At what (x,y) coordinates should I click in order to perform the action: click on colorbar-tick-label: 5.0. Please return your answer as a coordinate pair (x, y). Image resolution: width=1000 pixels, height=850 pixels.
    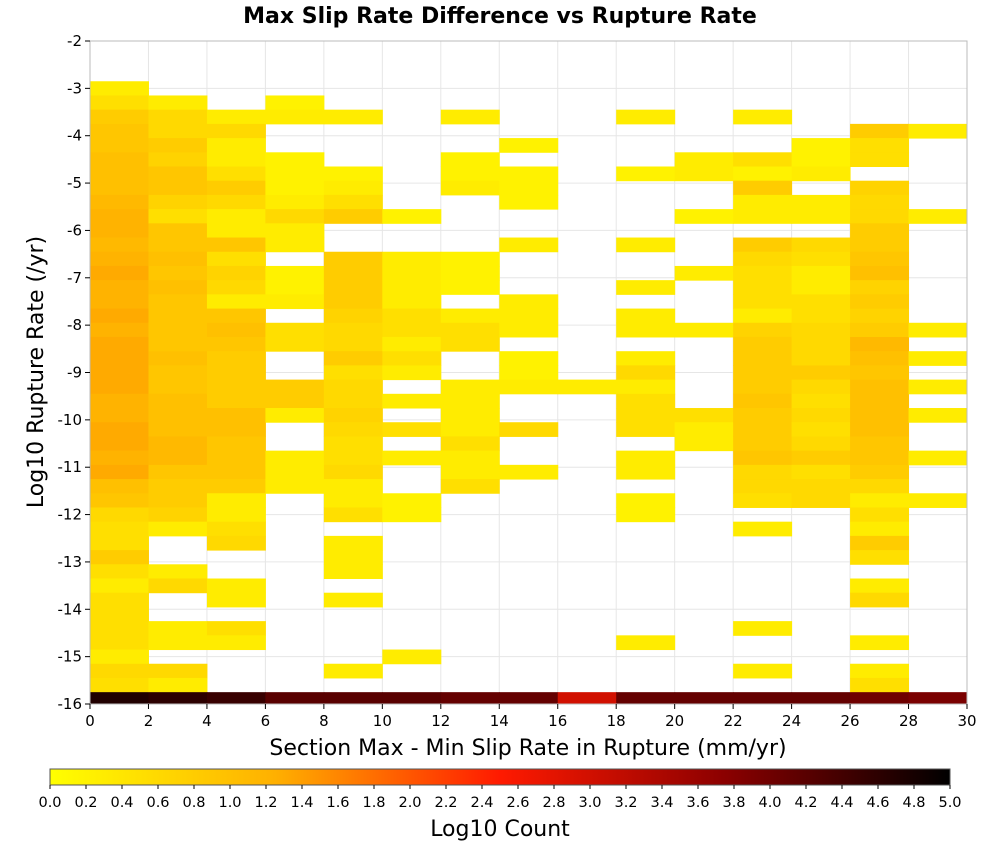
    Looking at the image, I should click on (949, 803).